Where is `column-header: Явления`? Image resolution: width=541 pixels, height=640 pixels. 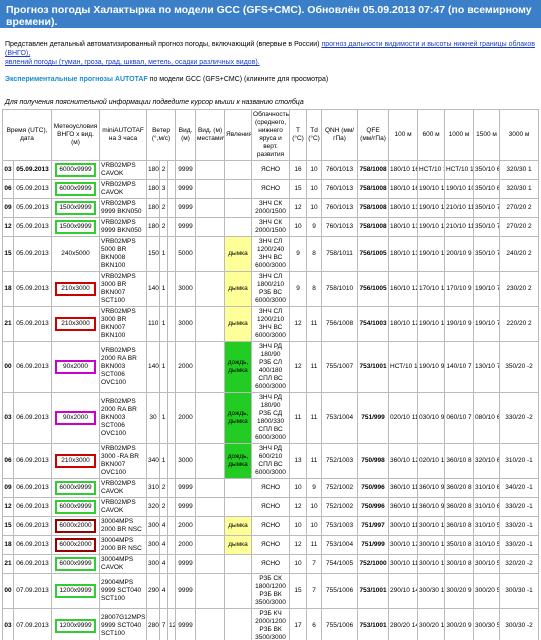 column-header: Явления is located at coordinates (238, 135).